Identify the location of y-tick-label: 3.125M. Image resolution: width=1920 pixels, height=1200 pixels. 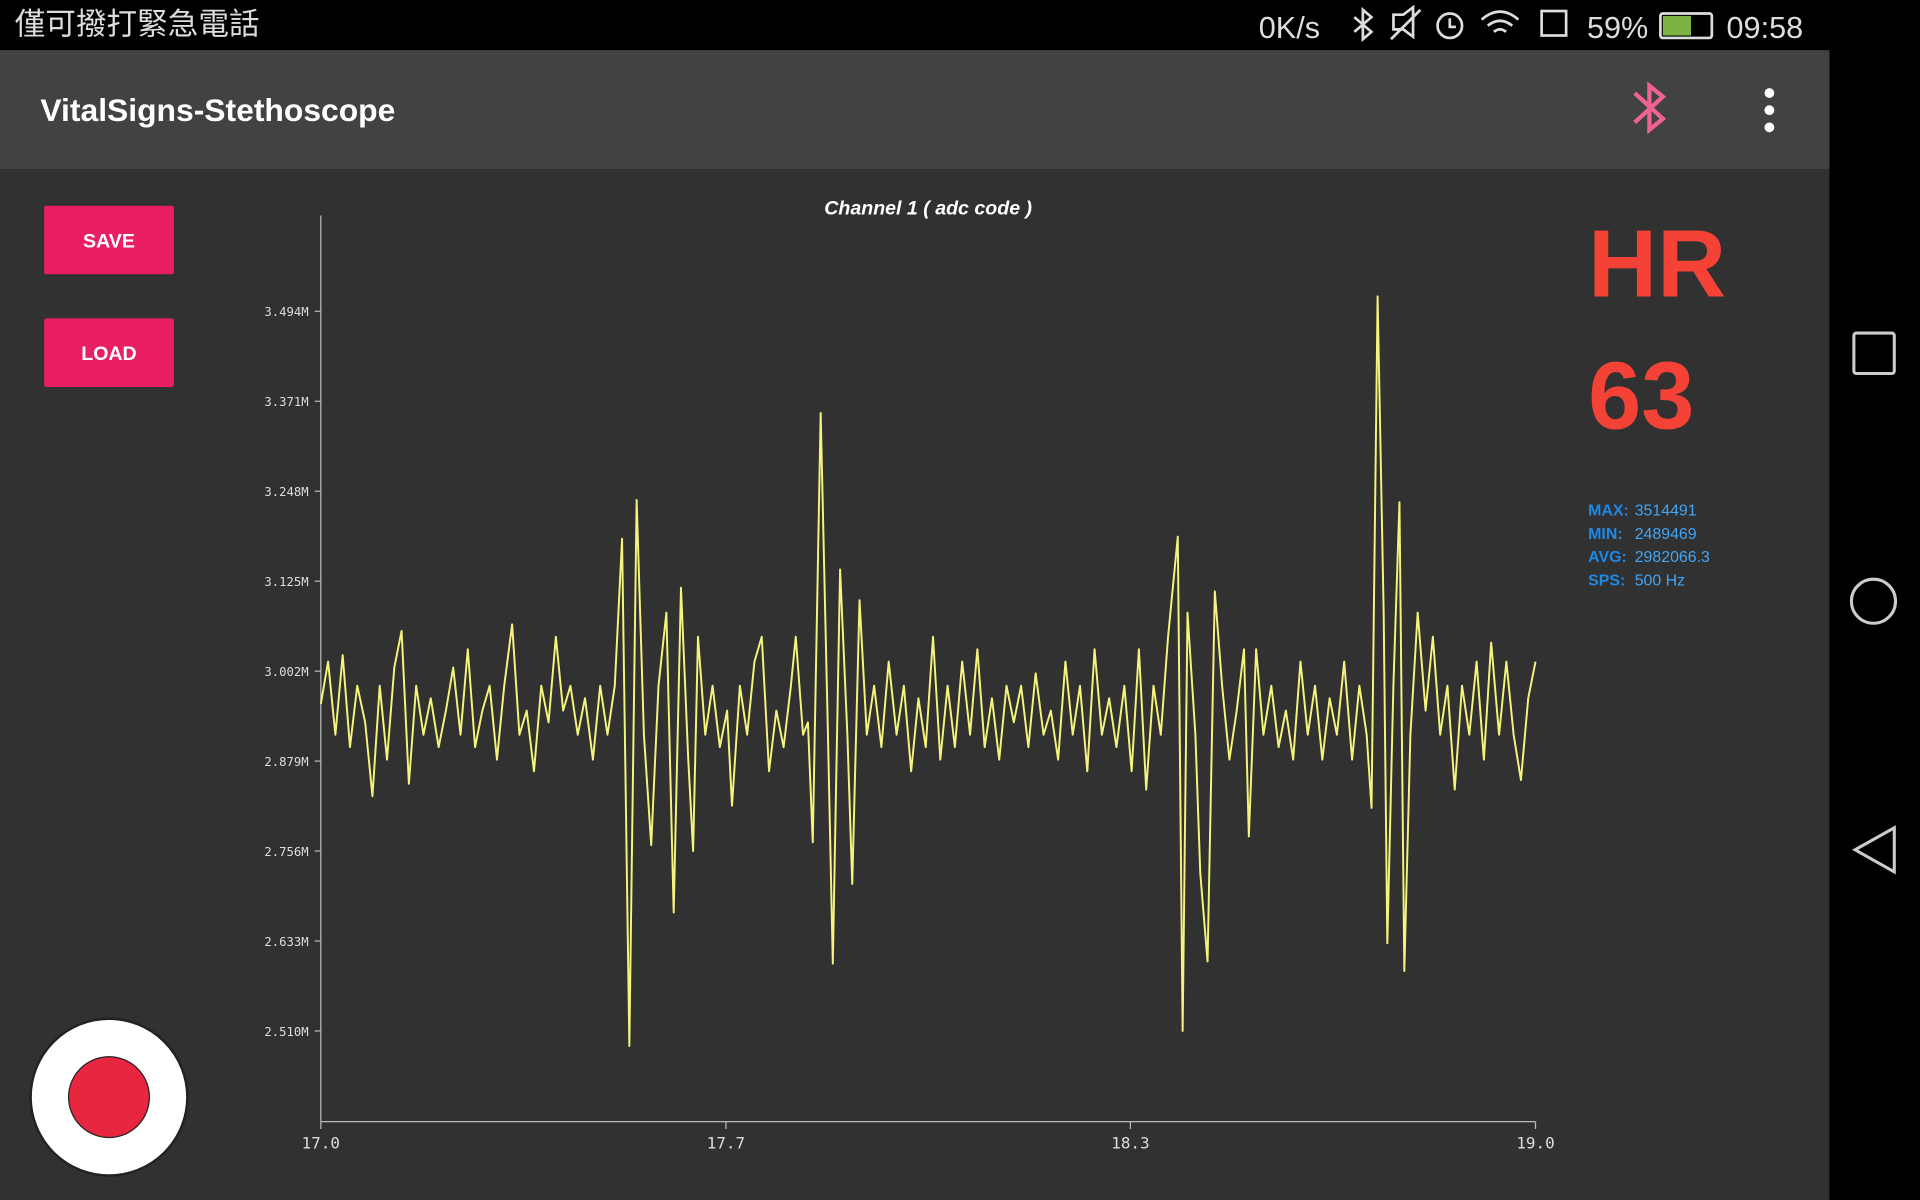
(286, 582).